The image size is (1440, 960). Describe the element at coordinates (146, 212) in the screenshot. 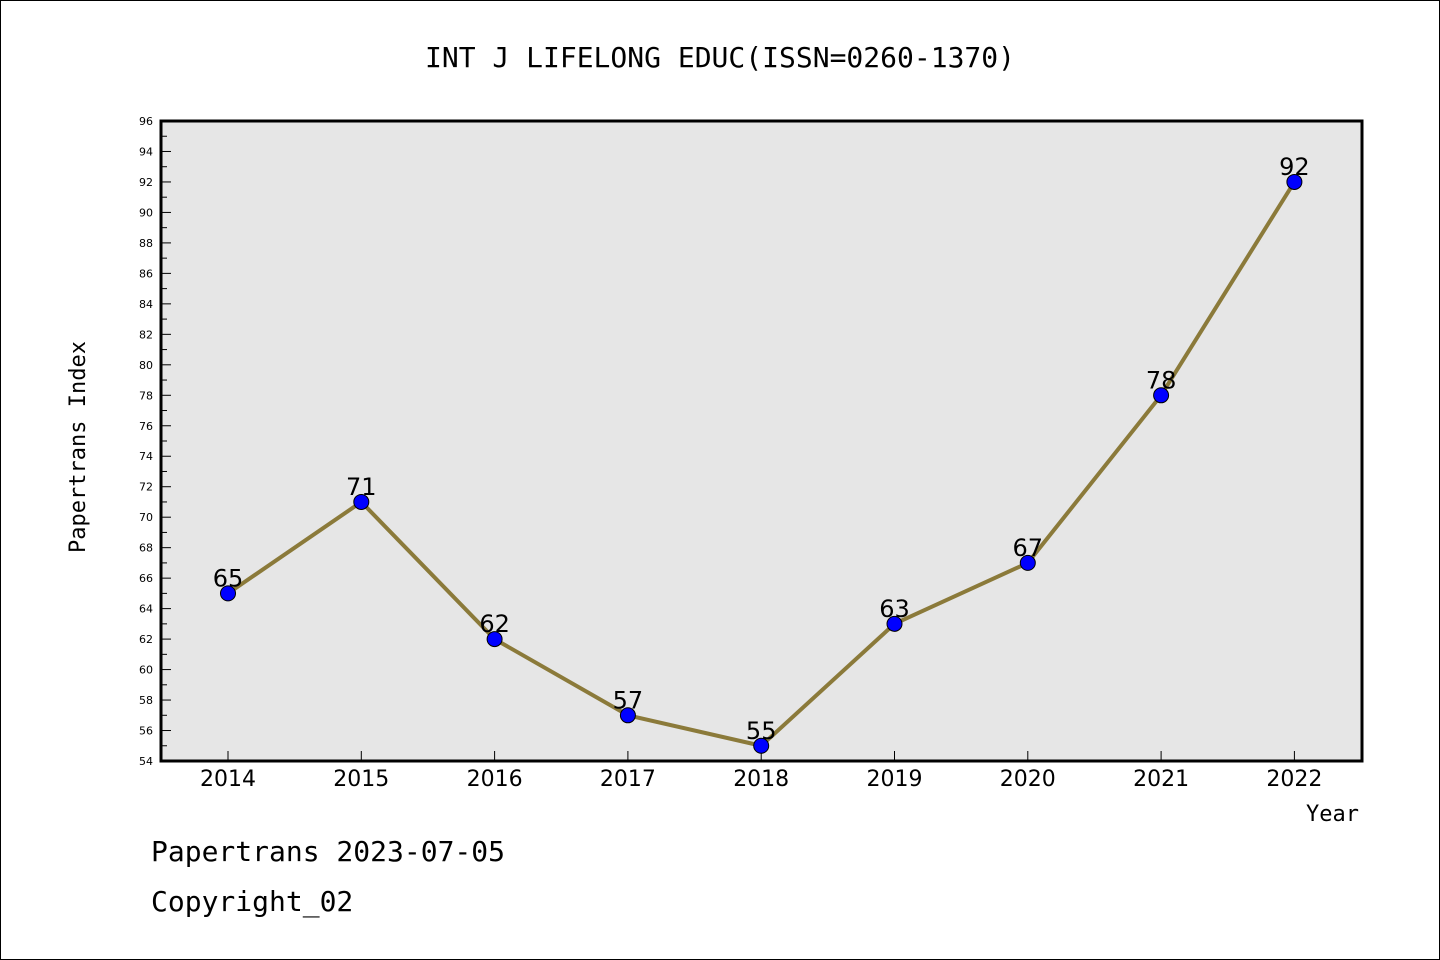

I see `y-tick-label: 90` at that location.